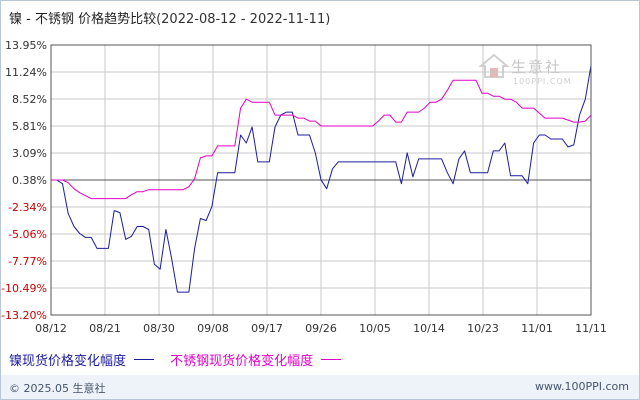  Describe the element at coordinates (105, 328) in the screenshot. I see `x-tick-label: 08/21` at that location.